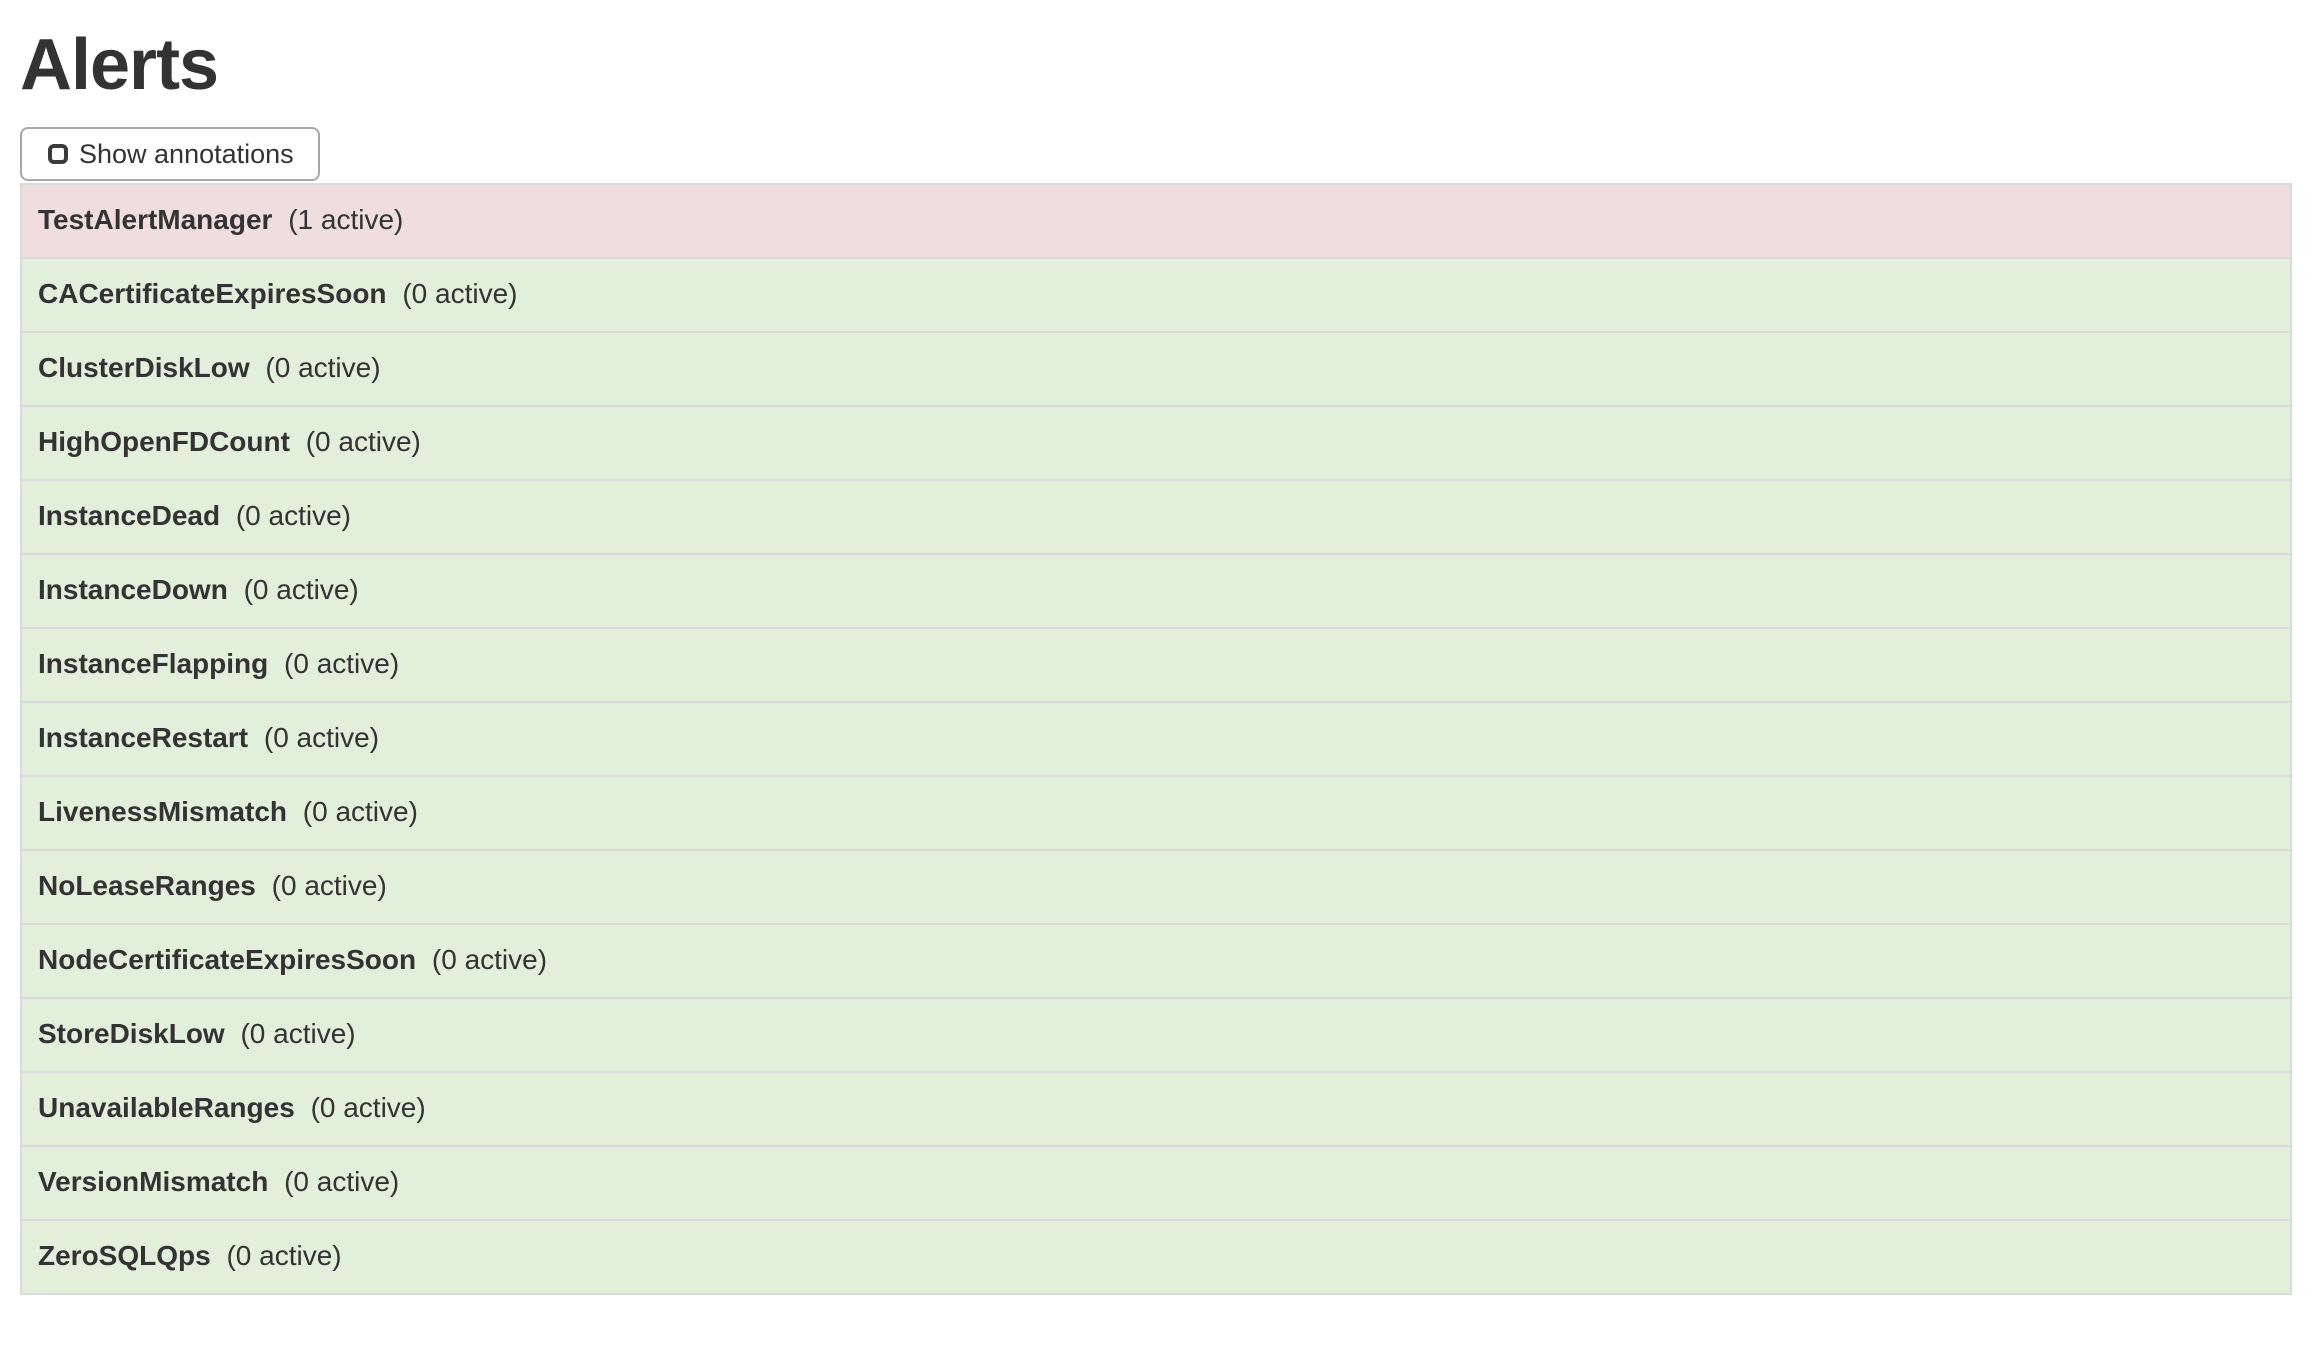  Describe the element at coordinates (144, 368) in the screenshot. I see `alert-rule-name: ClusterDiskLow` at that location.